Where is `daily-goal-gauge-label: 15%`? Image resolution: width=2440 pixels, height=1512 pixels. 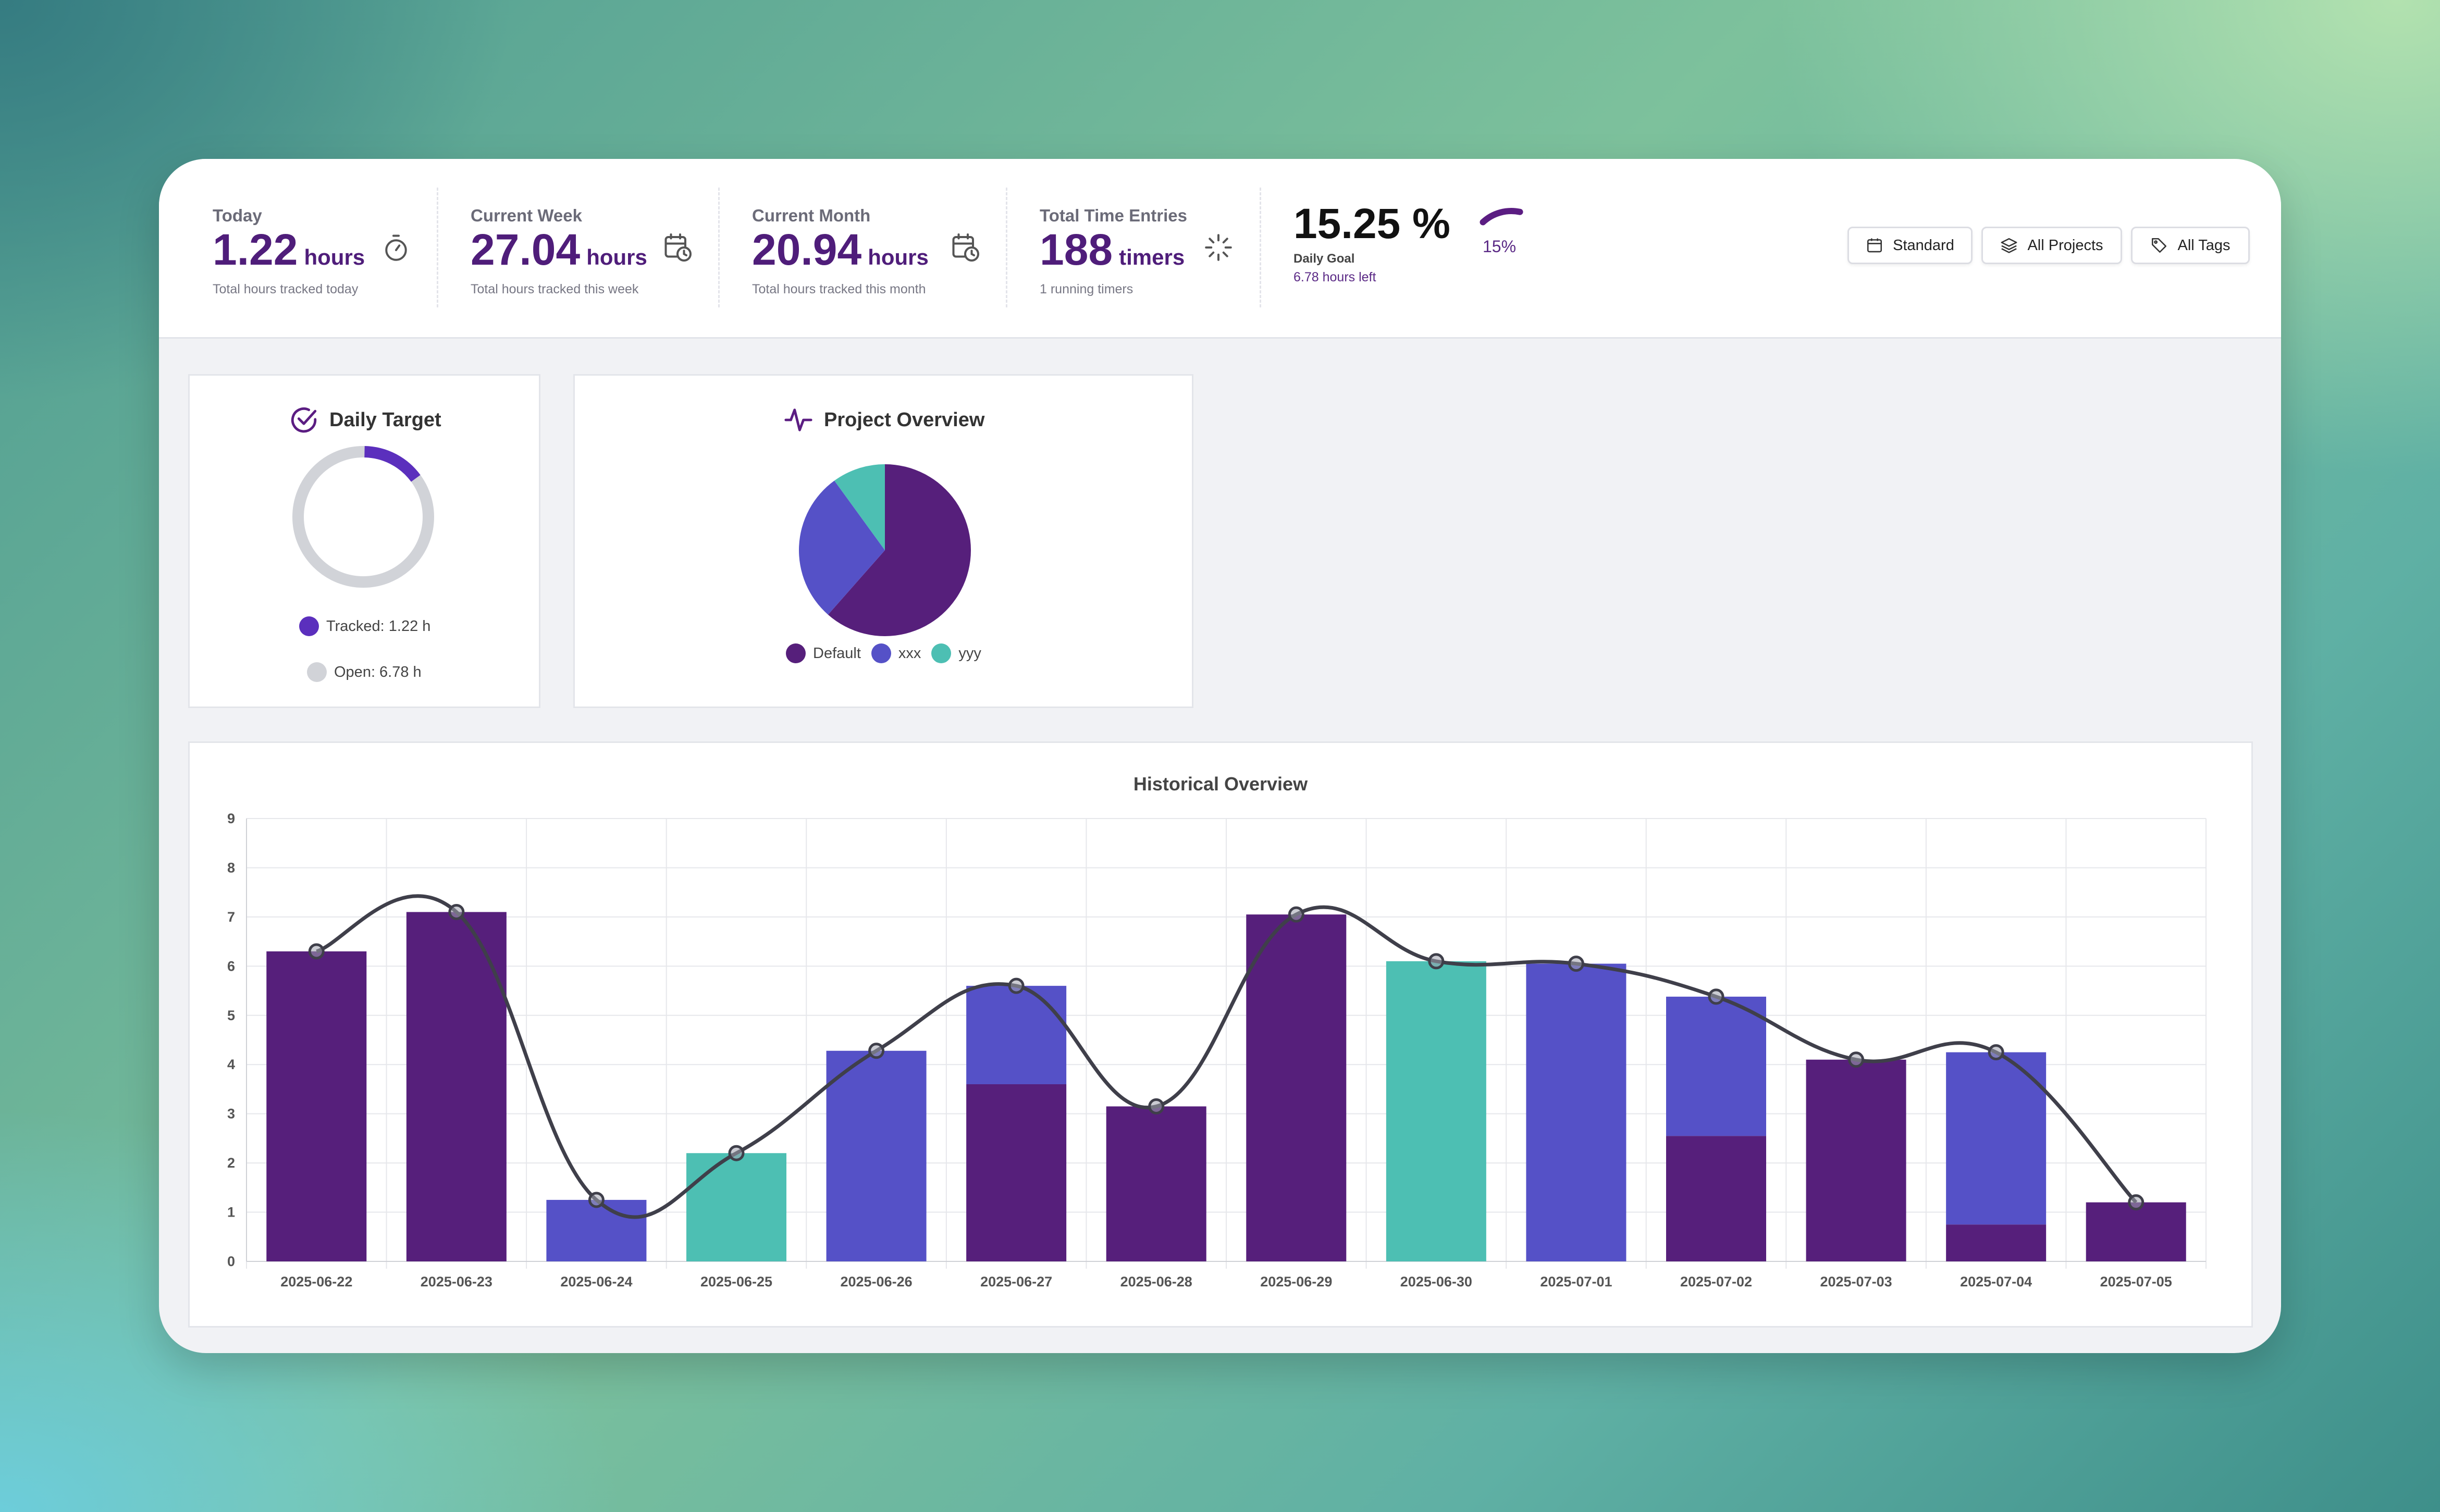 daily-goal-gauge-label: 15% is located at coordinates (1500, 246).